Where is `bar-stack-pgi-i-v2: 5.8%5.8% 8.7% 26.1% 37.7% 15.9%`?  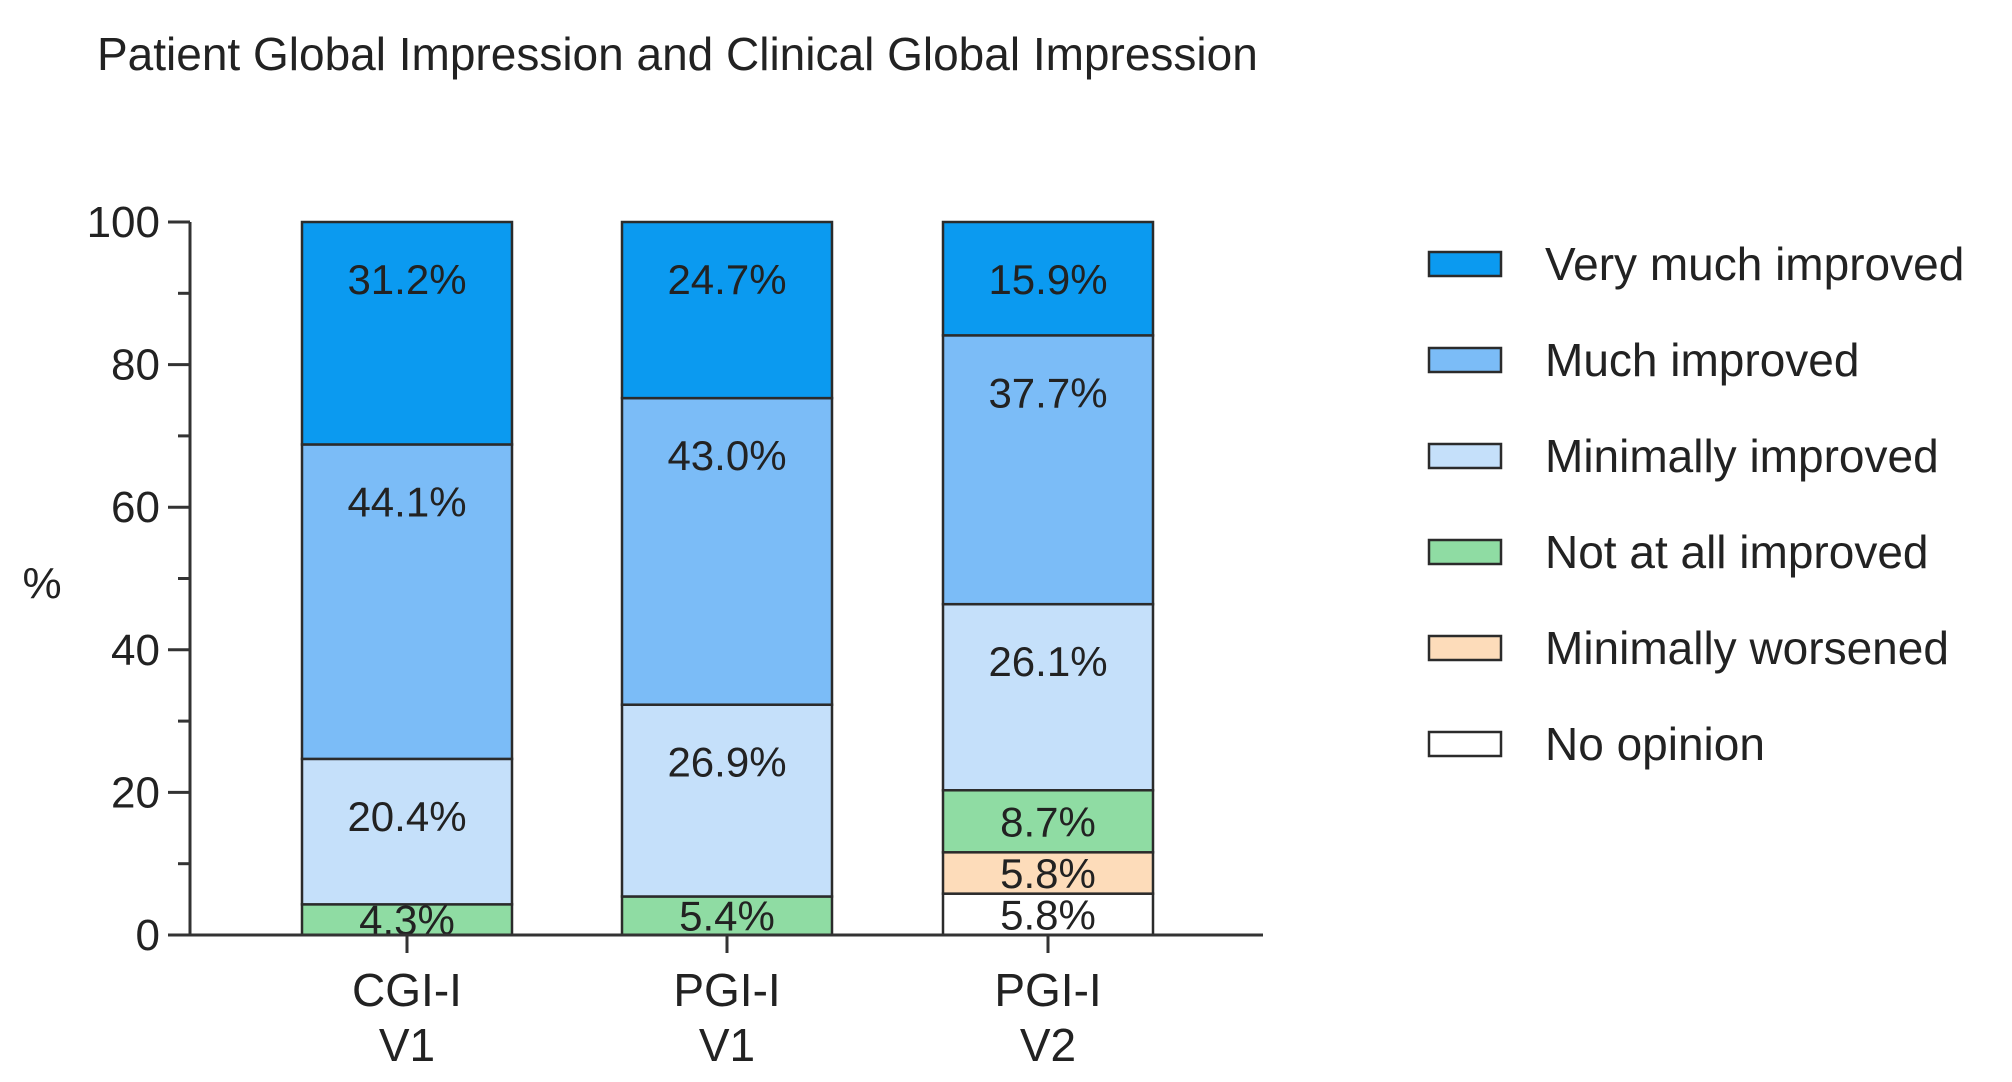 bar-stack-pgi-i-v2: 5.8%5.8% 8.7% 26.1% 37.7% 15.9% is located at coordinates (1048, 579).